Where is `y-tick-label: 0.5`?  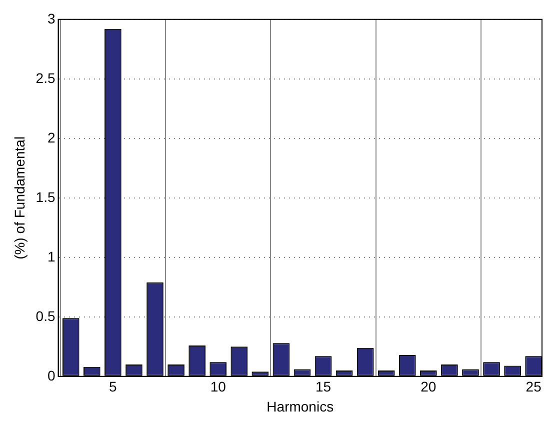 y-tick-label: 0.5 is located at coordinates (46, 316).